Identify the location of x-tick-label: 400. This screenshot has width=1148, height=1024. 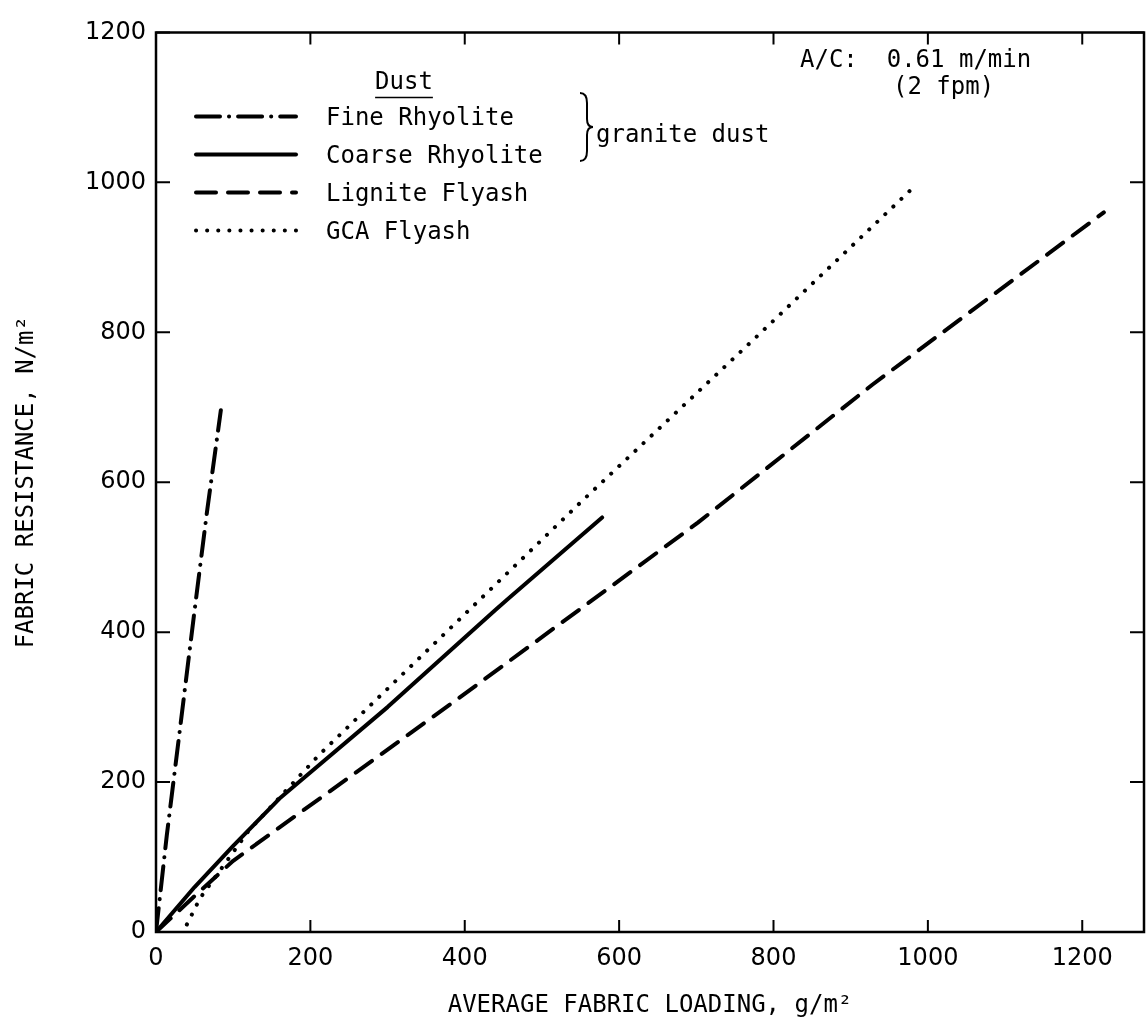
(464, 956).